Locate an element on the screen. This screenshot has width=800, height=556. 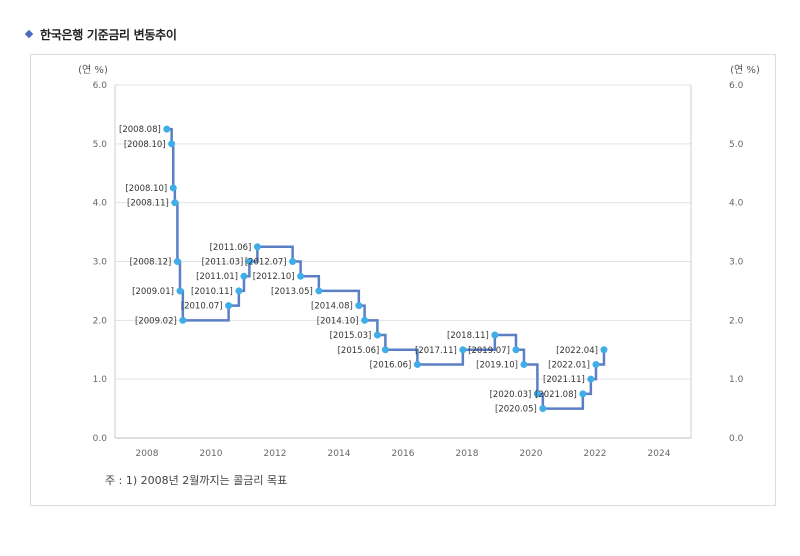
chart-title-row: 한국은행 기준금리 변동추이 is located at coordinates (100, 34).